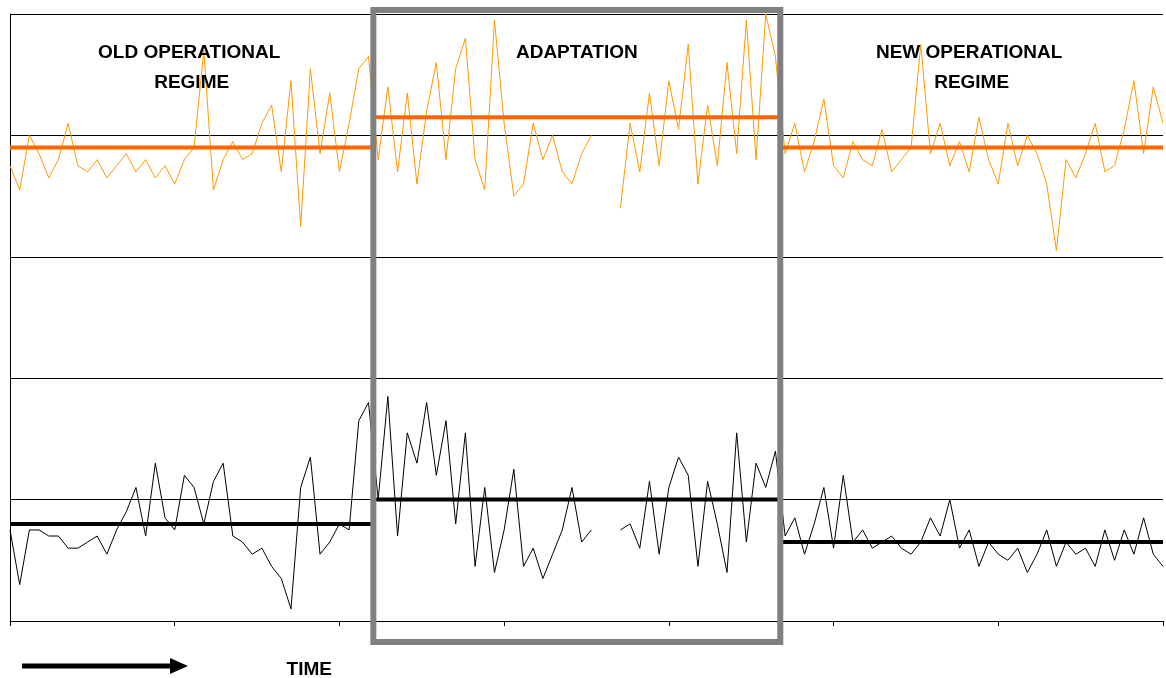 The width and height of the screenshot is (1166, 678). I want to click on annotation: ADAPTATION, so click(576, 51).